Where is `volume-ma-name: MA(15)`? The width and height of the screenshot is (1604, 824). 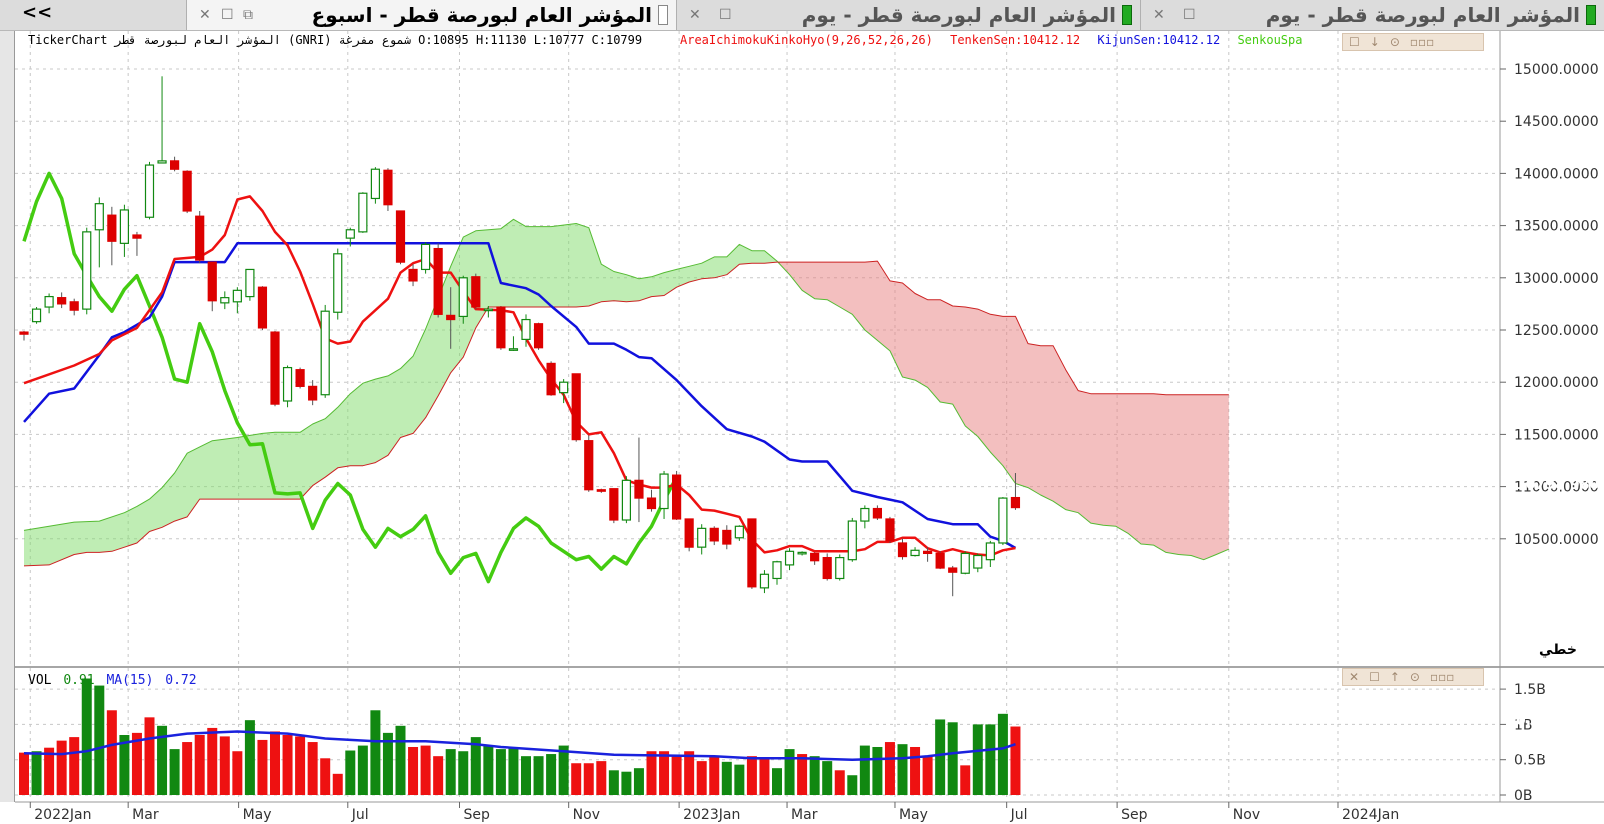 volume-ma-name: MA(15) is located at coordinates (130, 680).